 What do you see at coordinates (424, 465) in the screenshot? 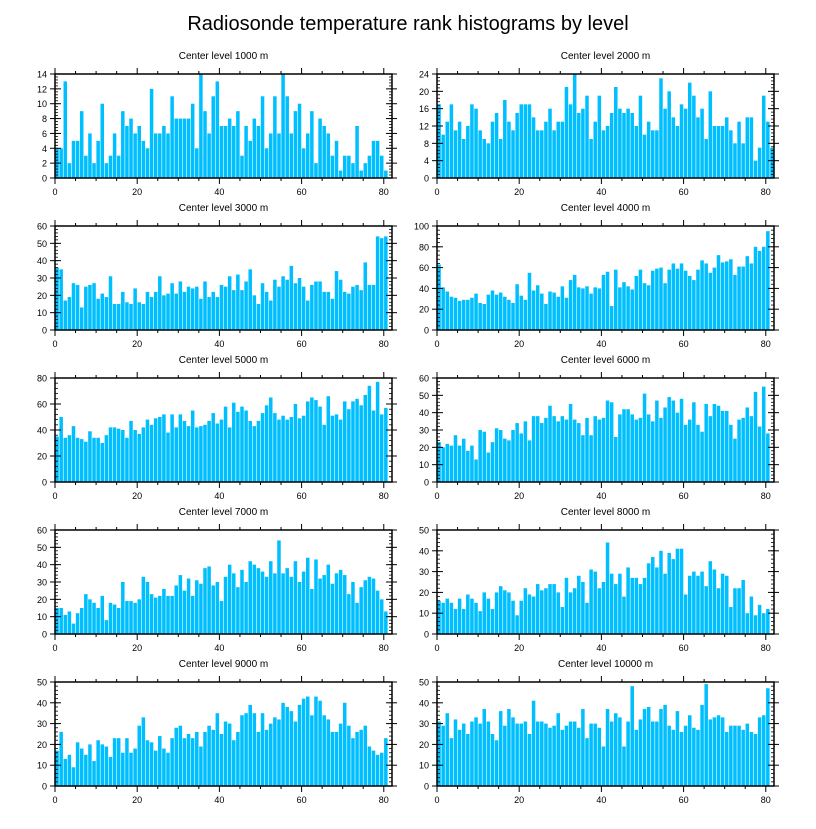
I see `y-tick-label: 10` at bounding box center [424, 465].